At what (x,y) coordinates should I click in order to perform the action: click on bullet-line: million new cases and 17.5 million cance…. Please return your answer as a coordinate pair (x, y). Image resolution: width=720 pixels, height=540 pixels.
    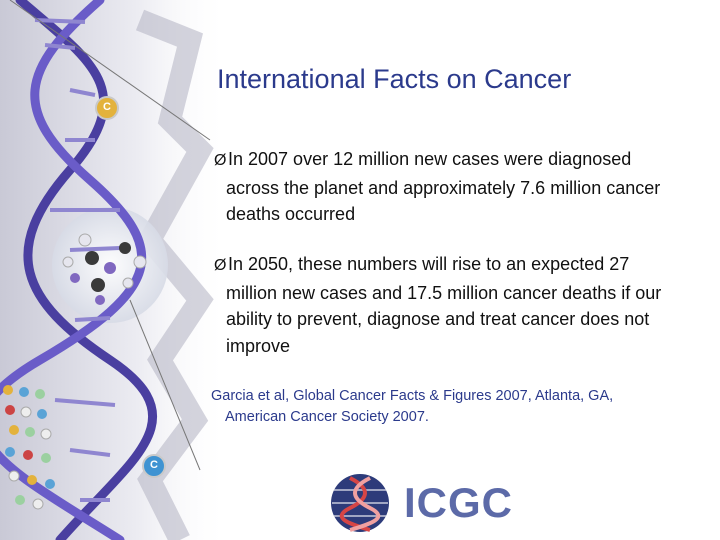
    Looking at the image, I should click on (444, 292).